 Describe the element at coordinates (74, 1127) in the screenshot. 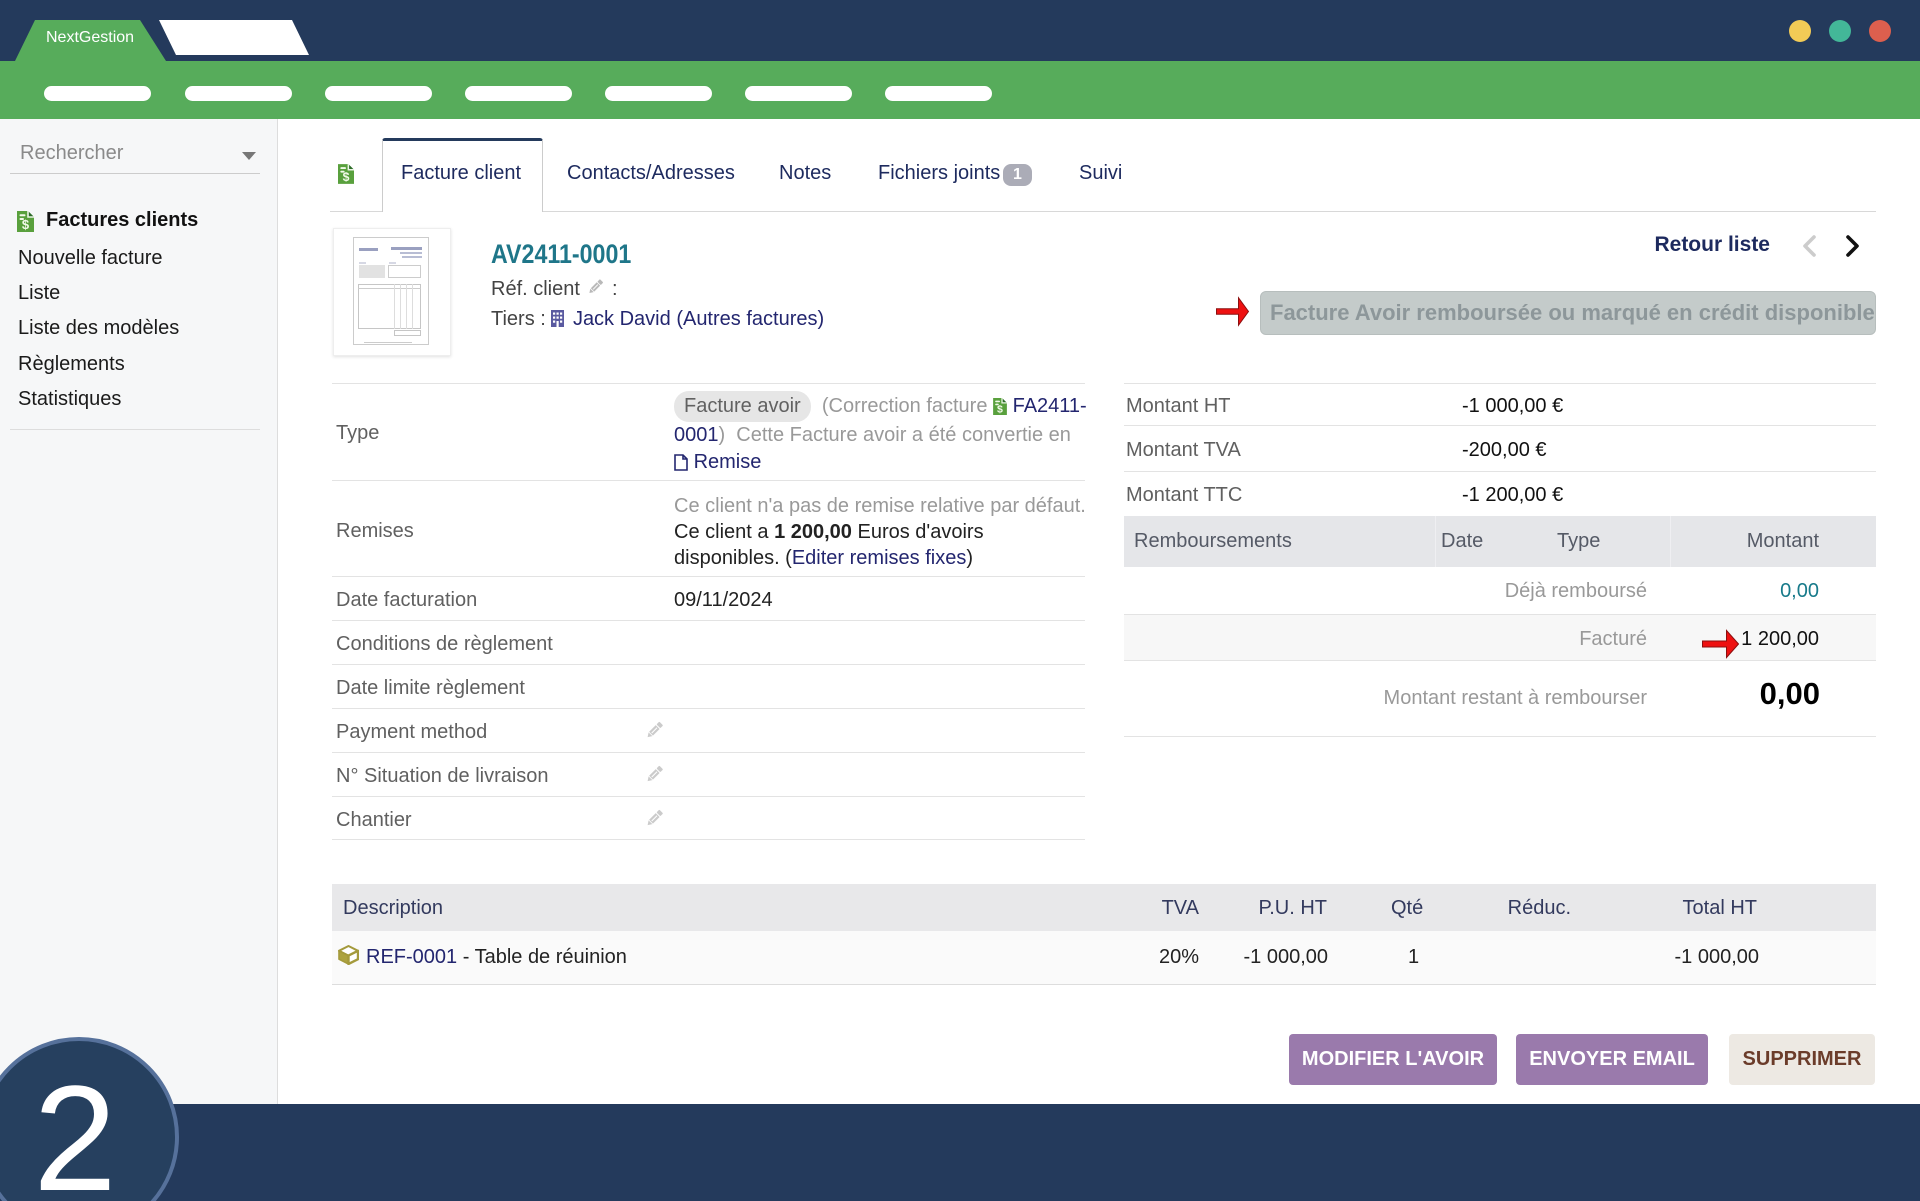

I see `svg-text: 2` at that location.